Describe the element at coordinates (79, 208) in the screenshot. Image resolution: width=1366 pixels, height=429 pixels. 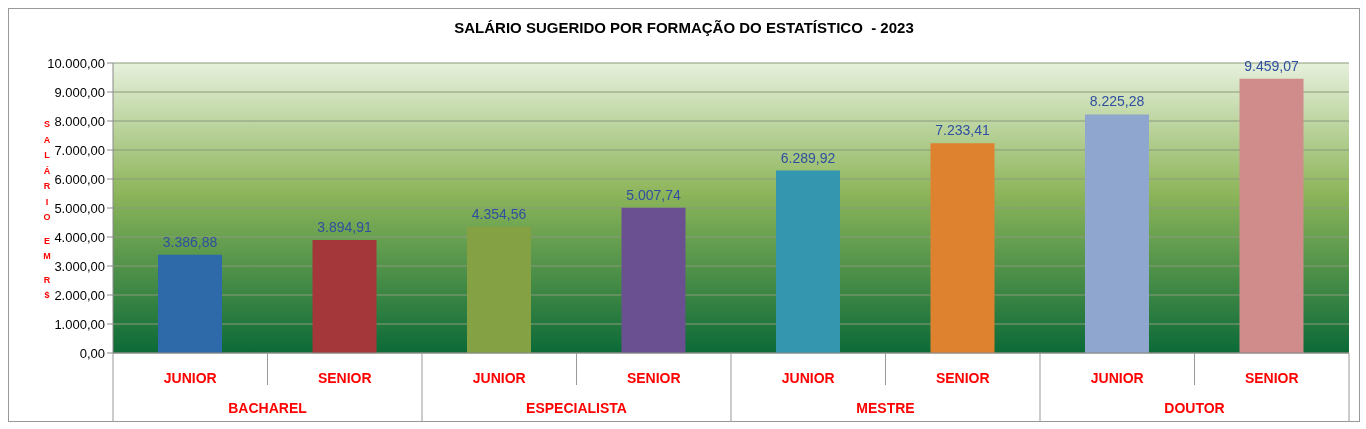
I see `y-tick-label: 5.000,00` at that location.